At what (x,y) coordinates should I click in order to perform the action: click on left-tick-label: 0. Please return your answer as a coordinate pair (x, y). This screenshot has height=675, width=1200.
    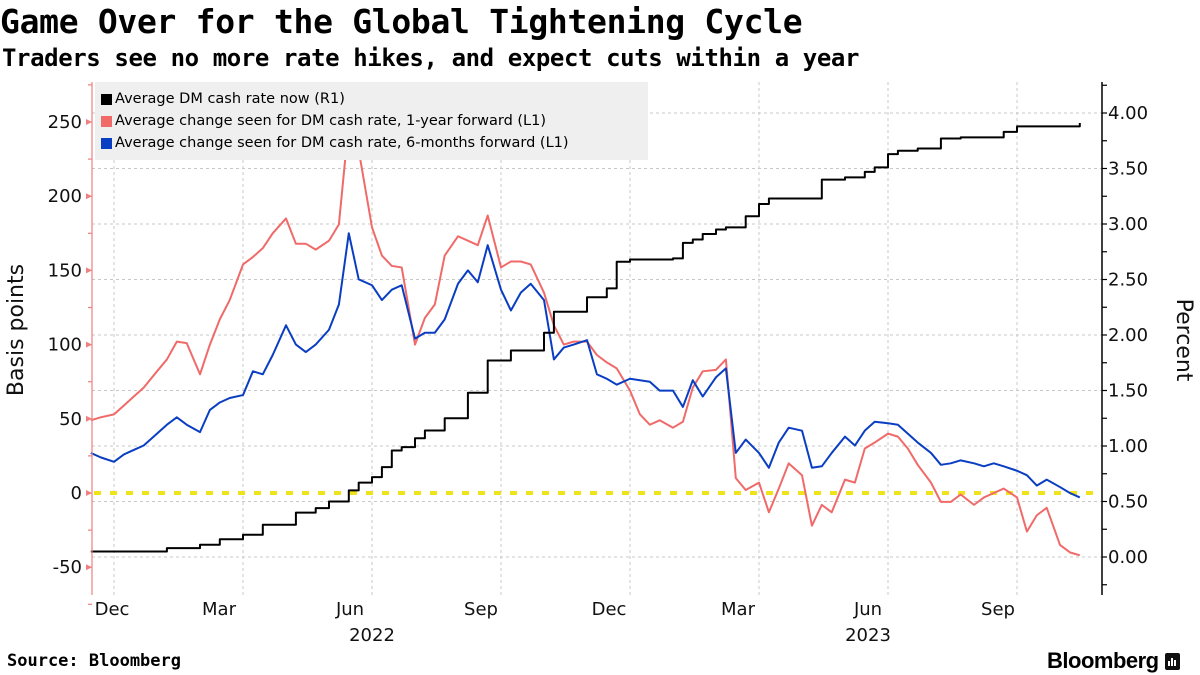
    Looking at the image, I should click on (76, 493).